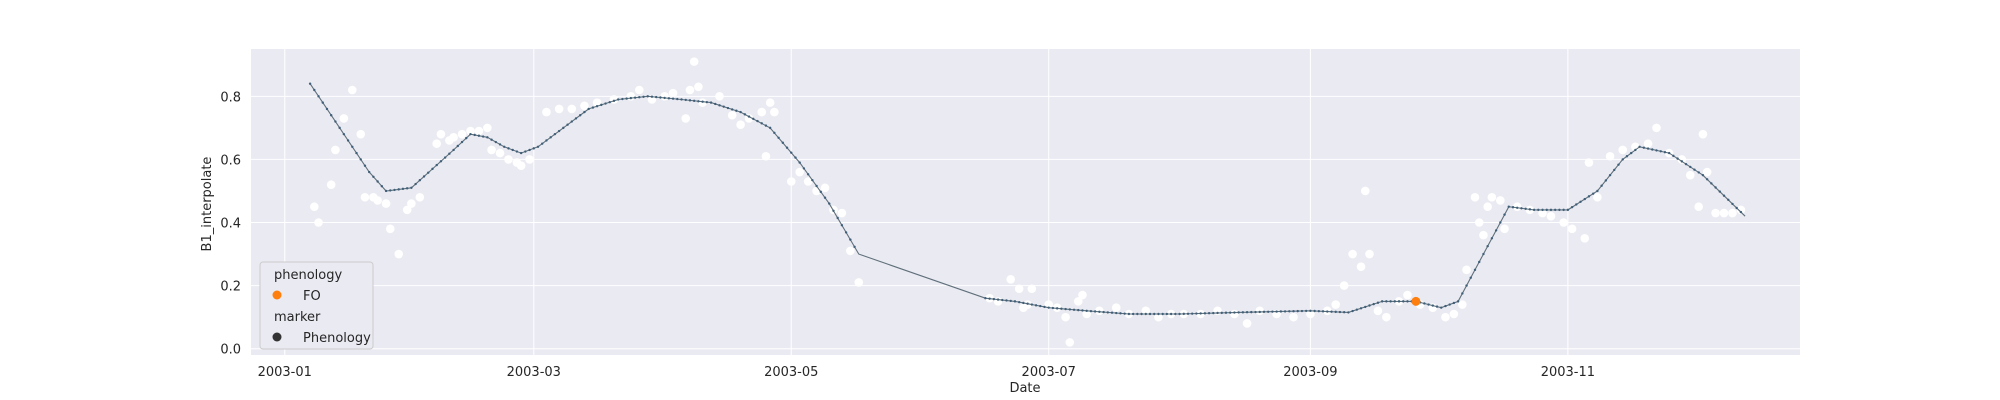 The height and width of the screenshot is (400, 2000). Describe the element at coordinates (534, 372) in the screenshot. I see `x-tick-label: 2003-03` at that location.